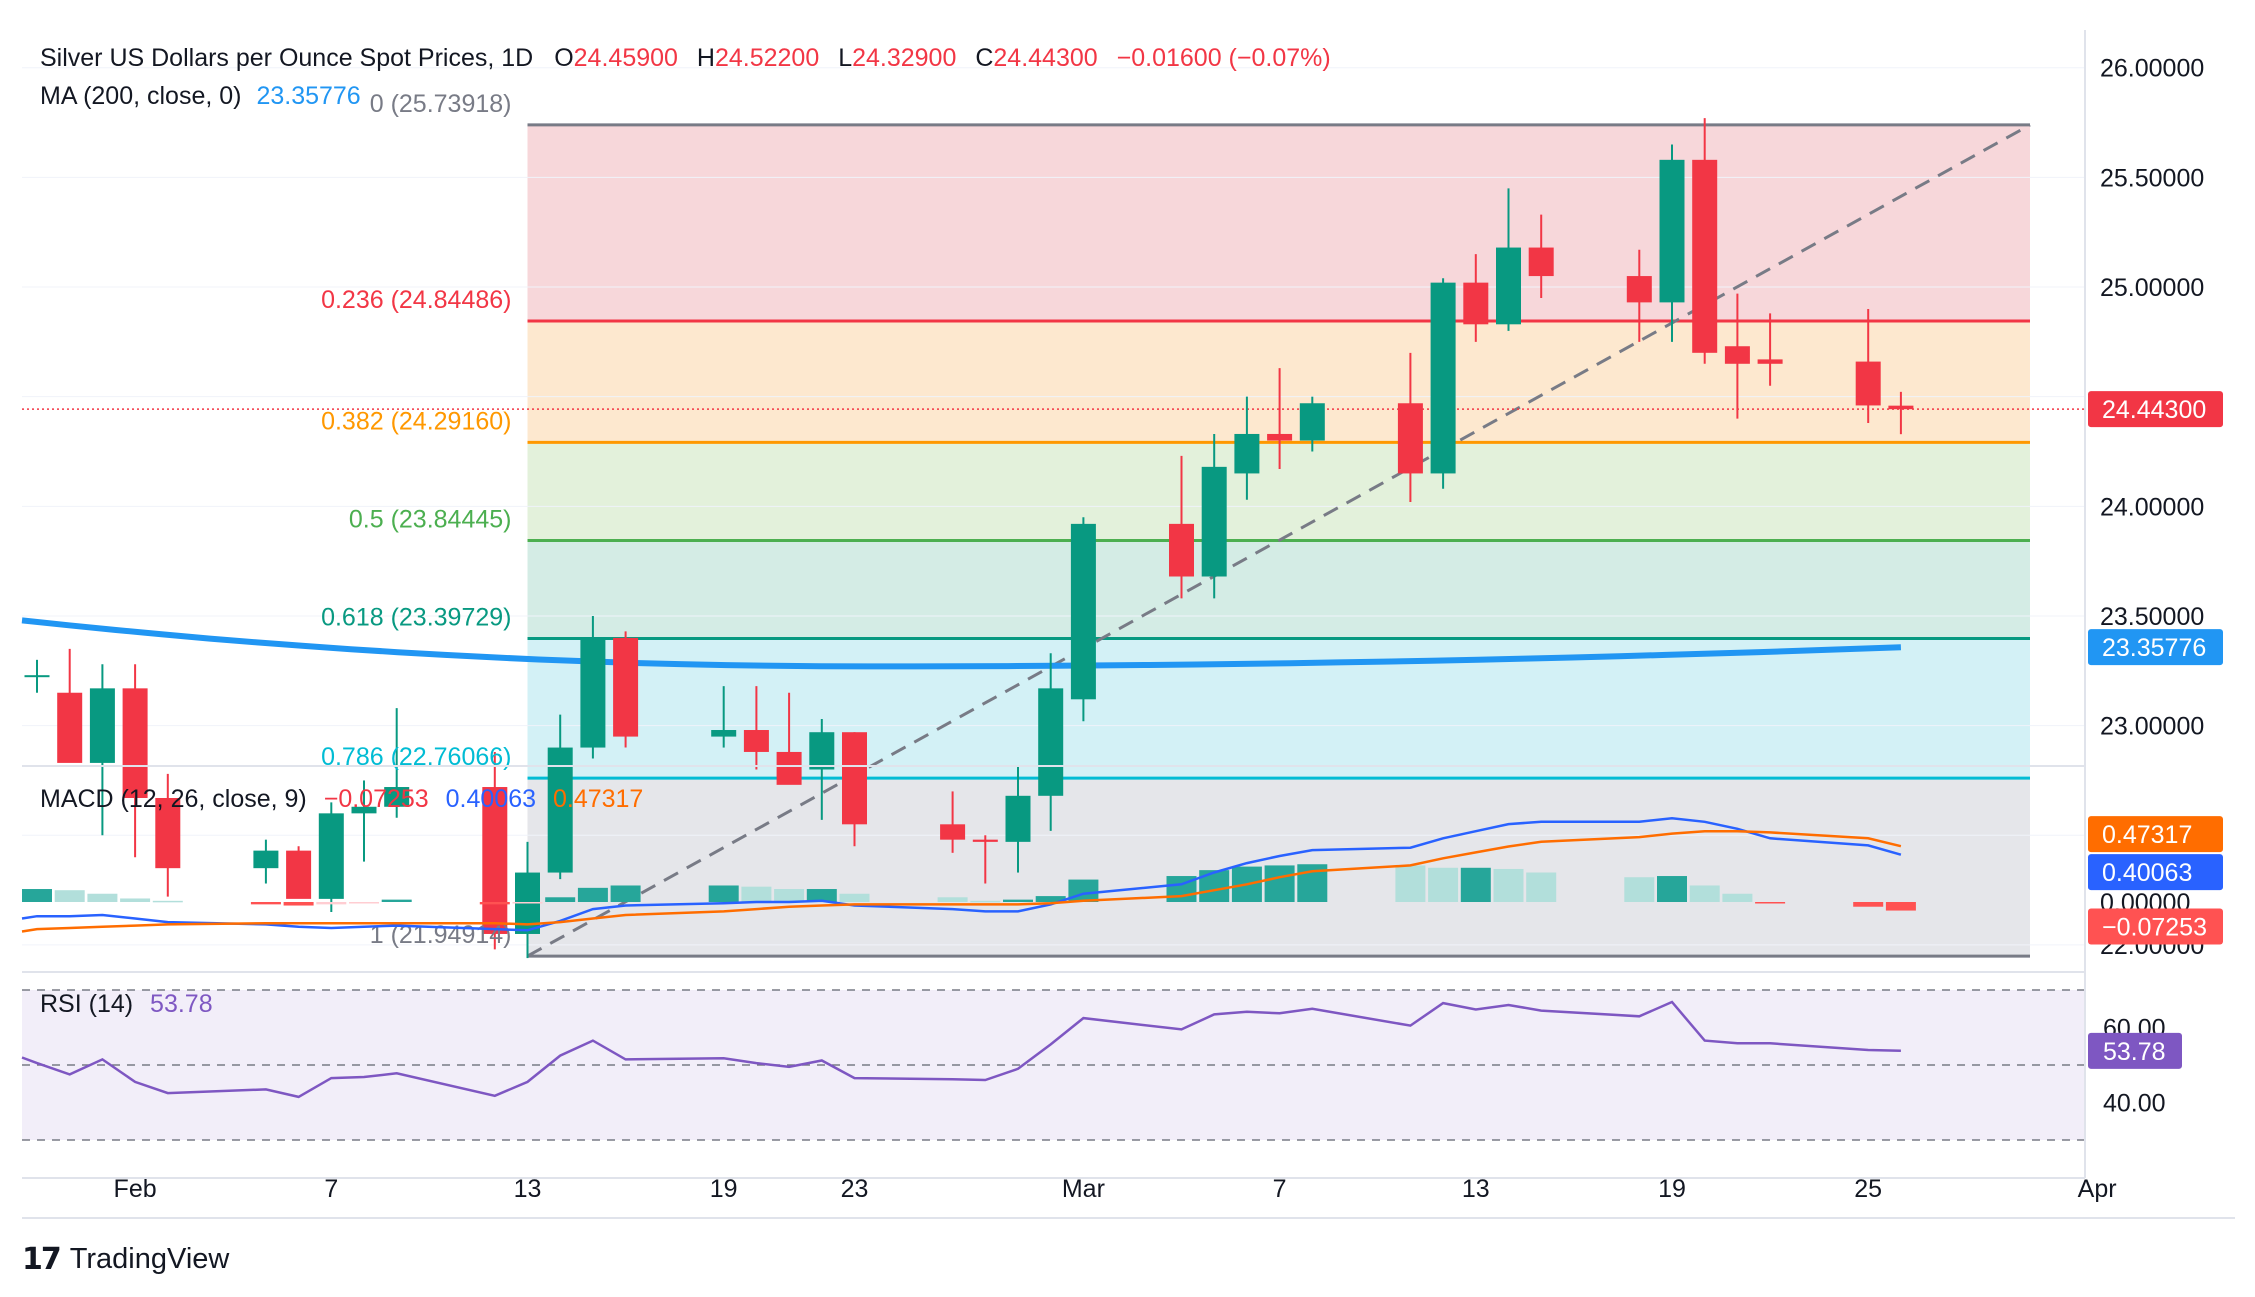 The width and height of the screenshot is (2255, 1297). I want to click on macd-value-badge: 0.40063, so click(2155, 872).